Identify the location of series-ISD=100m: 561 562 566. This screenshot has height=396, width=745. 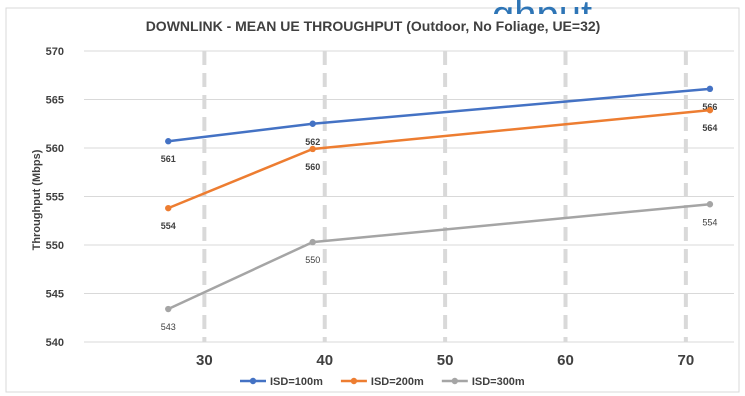
(439, 124).